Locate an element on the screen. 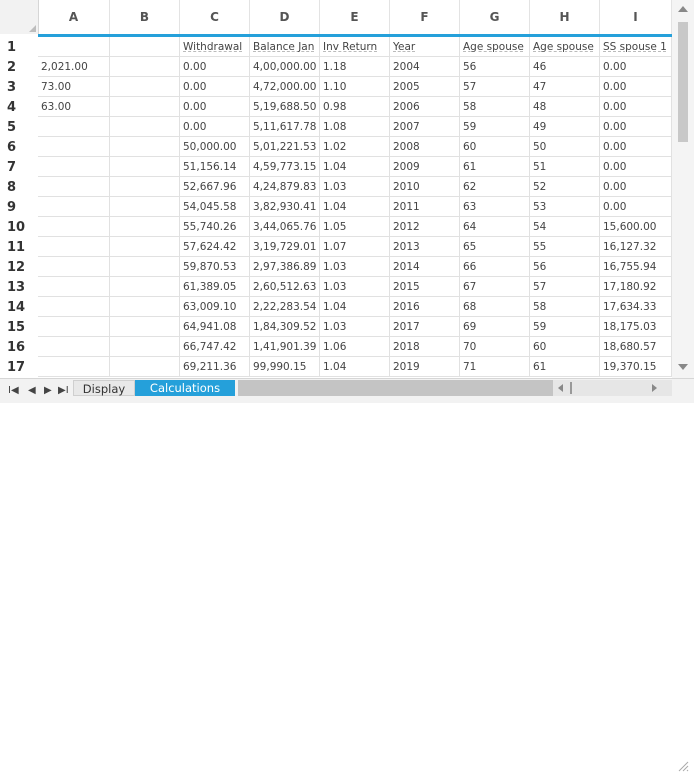 The image size is (694, 773). cell-h12: 56 is located at coordinates (565, 267).